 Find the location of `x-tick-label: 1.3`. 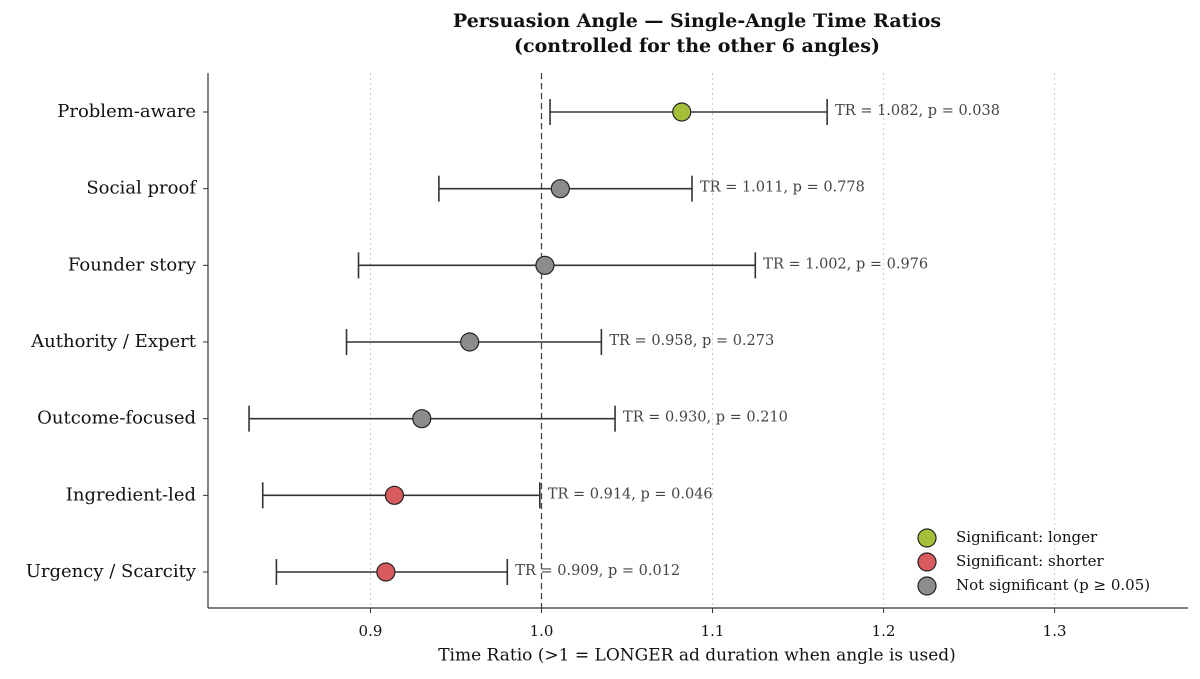

x-tick-label: 1.3 is located at coordinates (1055, 631).